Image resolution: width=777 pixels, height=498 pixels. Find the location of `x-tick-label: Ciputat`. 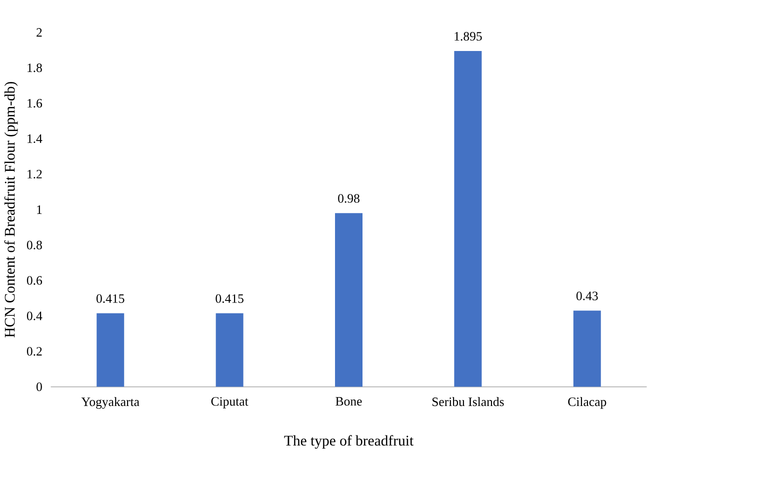

x-tick-label: Ciputat is located at coordinates (229, 402).